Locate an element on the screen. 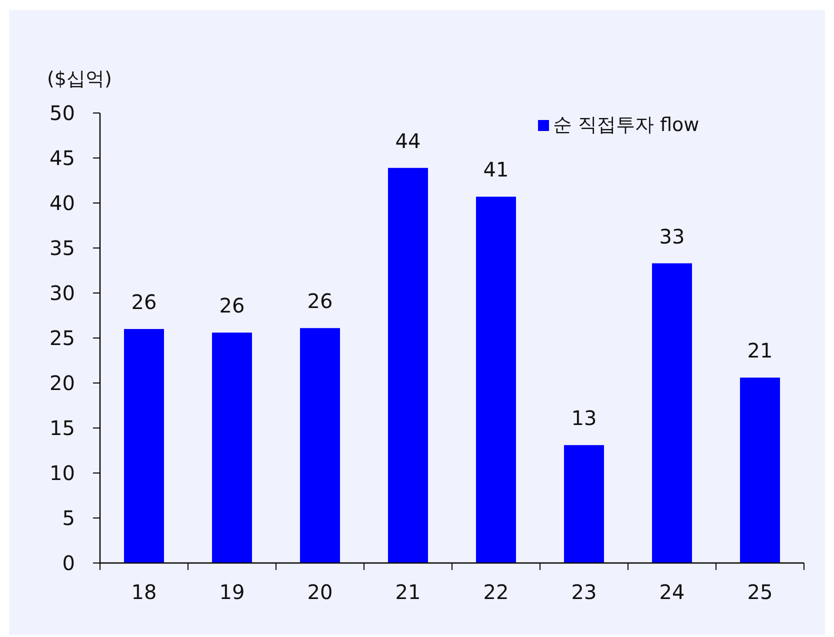 Image resolution: width=834 pixels, height=637 pixels. y-tick-label: 40 is located at coordinates (62, 203).